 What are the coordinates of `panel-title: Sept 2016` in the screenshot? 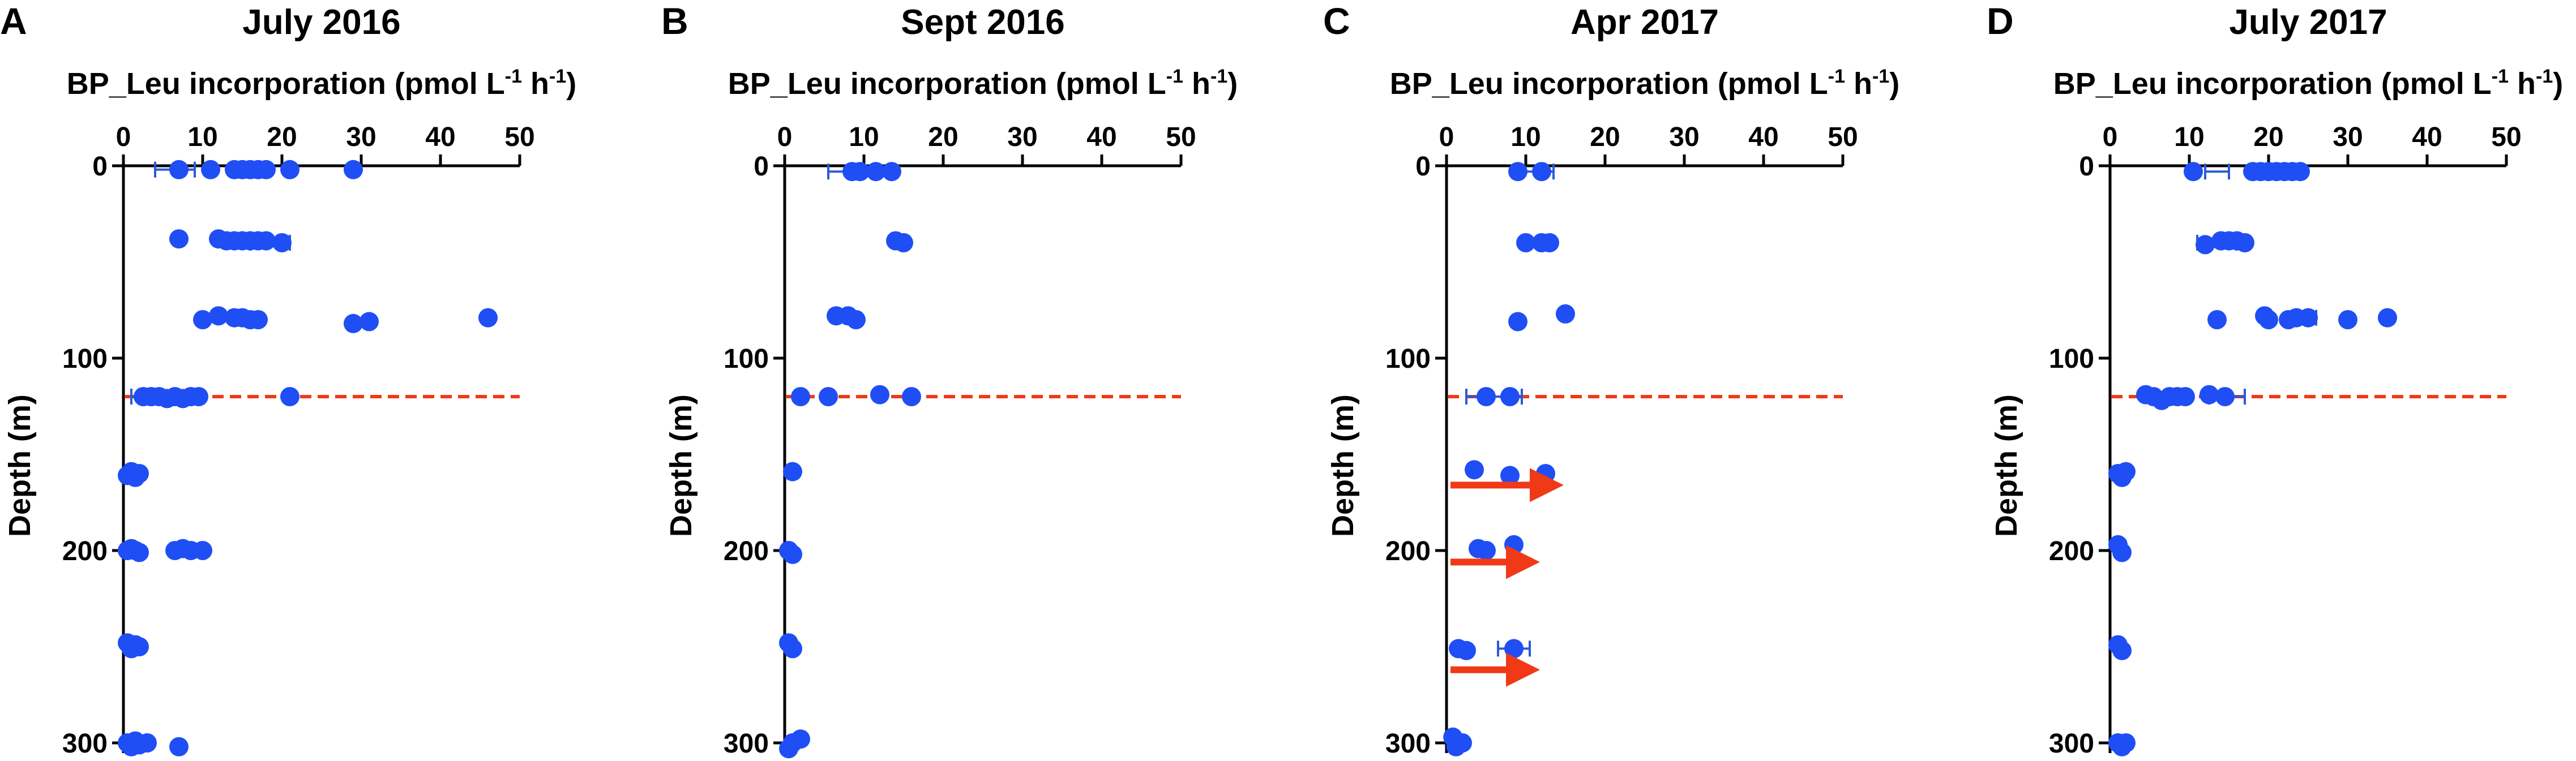 It's located at (983, 22).